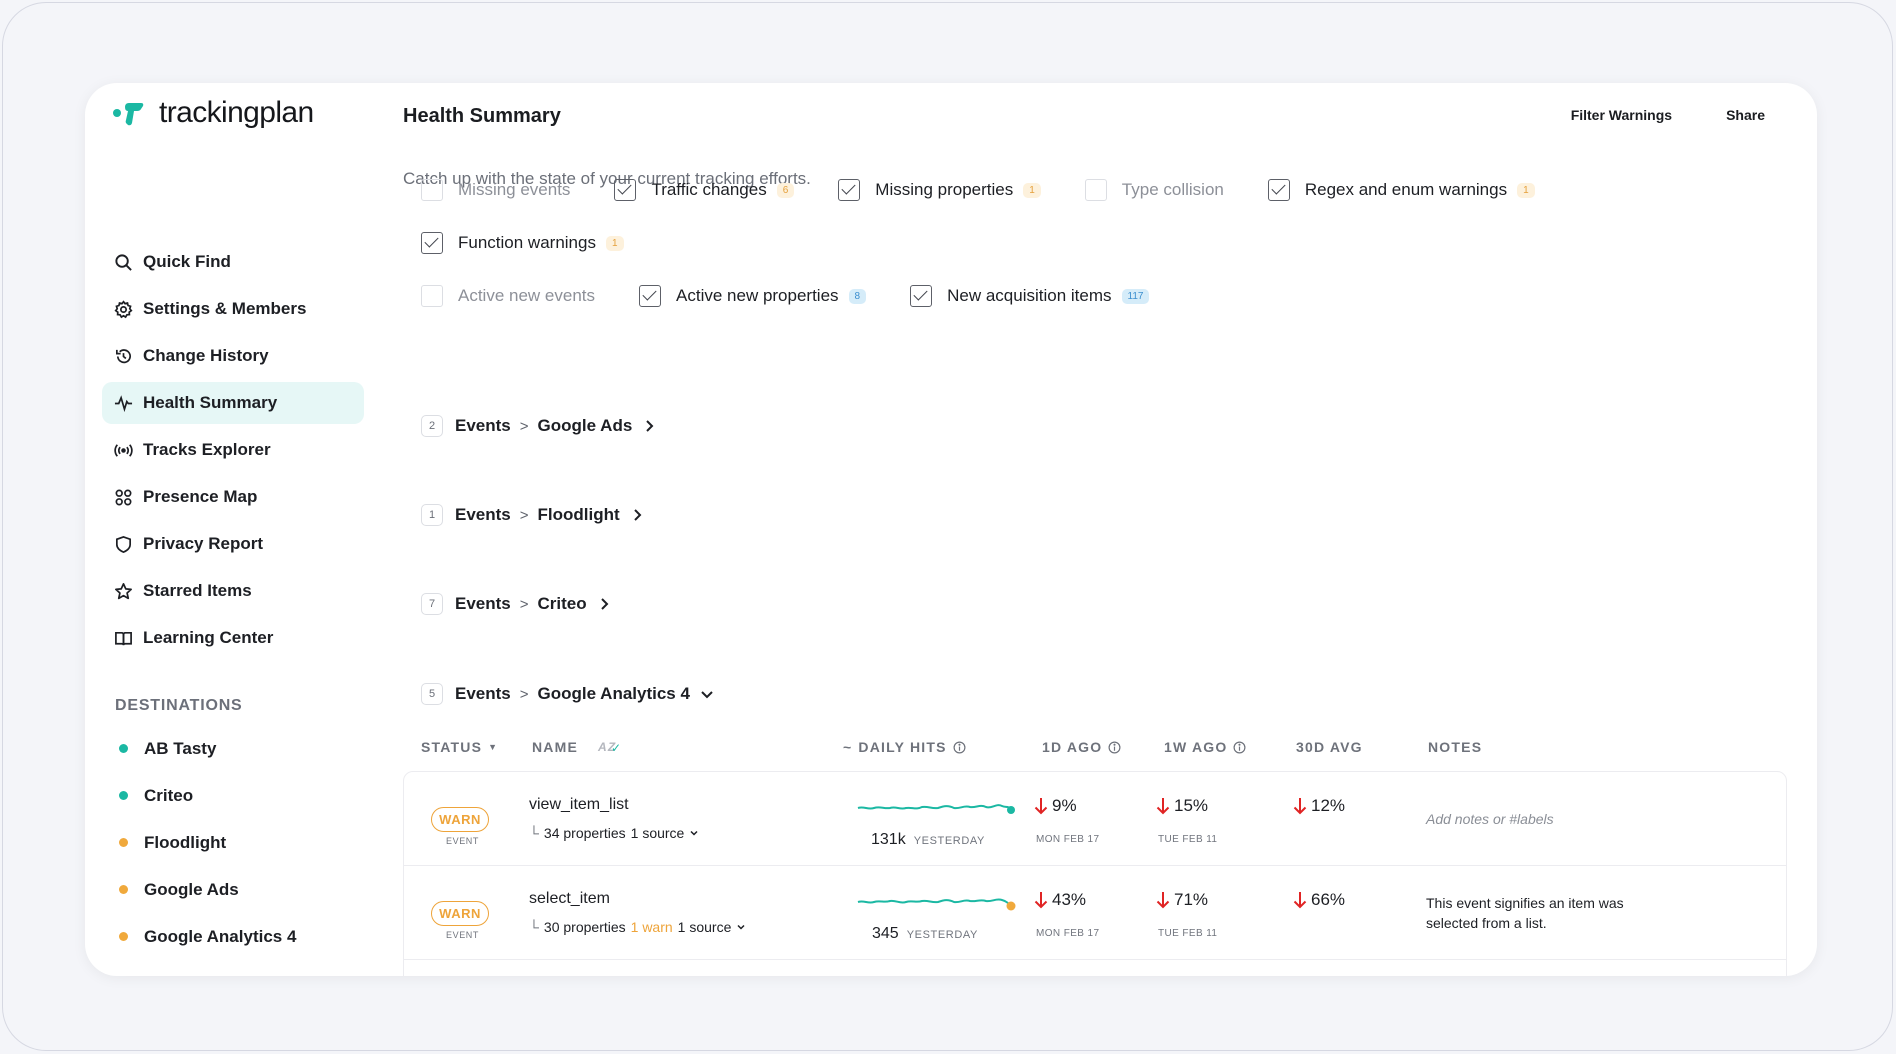 The image size is (1896, 1054). I want to click on status-column-header: STATUS ▼, so click(459, 747).